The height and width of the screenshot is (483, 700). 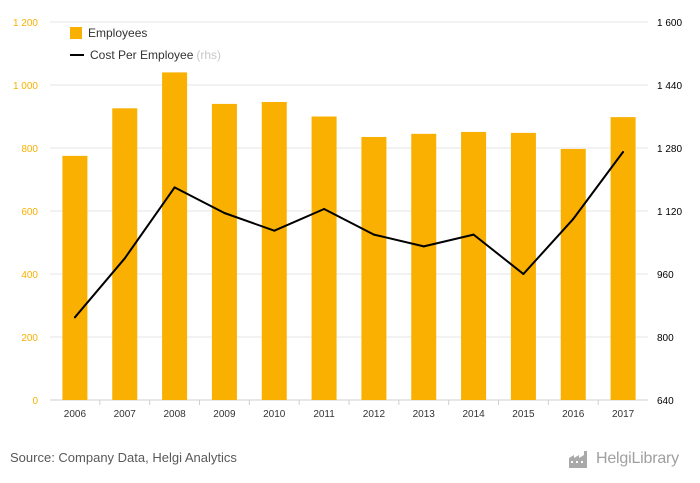 What do you see at coordinates (669, 149) in the screenshot?
I see `y-right-tick-label: 1 280` at bounding box center [669, 149].